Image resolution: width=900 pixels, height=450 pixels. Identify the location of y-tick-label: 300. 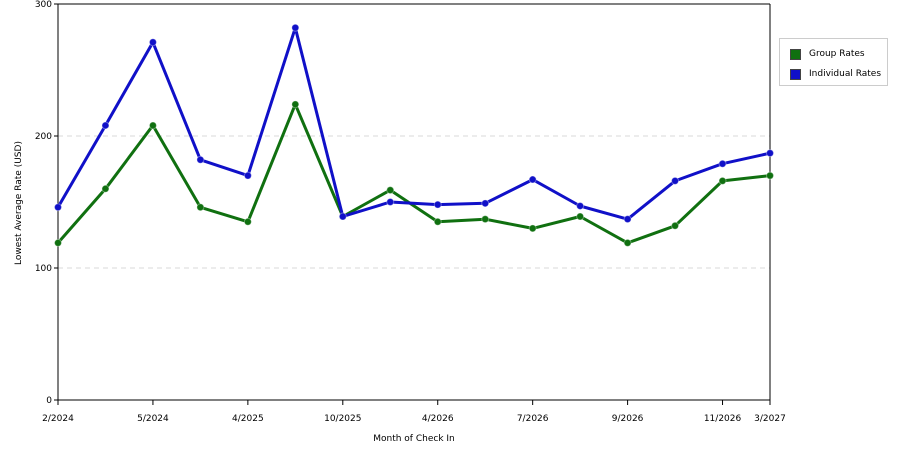
(43, 5).